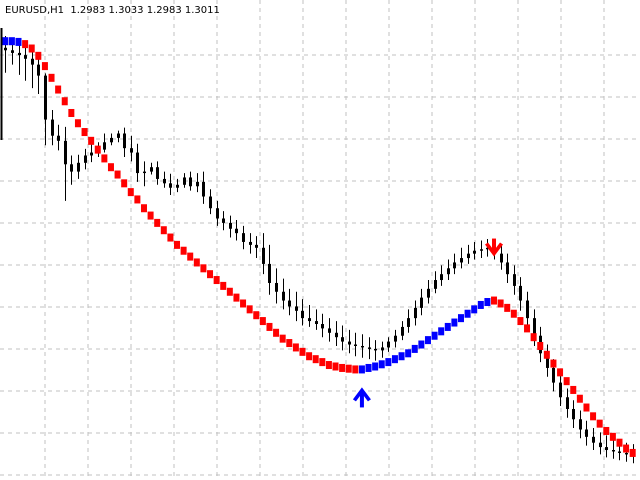  I want to click on chart-title: EURUSD,H1 1.2983 1.3033 1.2983 1.3011, so click(112, 10).